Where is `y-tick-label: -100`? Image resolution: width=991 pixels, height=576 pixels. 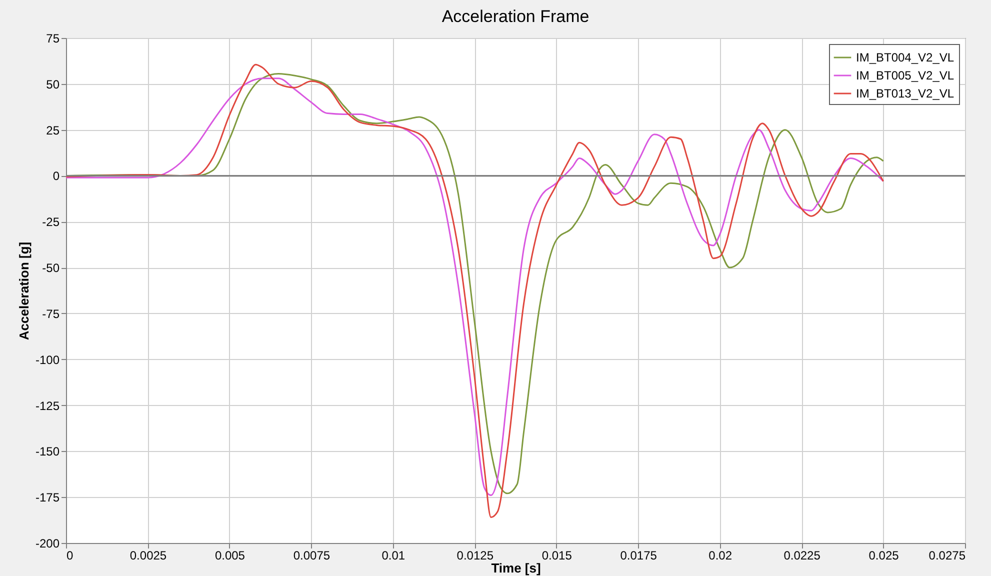
y-tick-label: -100 is located at coordinates (47, 359).